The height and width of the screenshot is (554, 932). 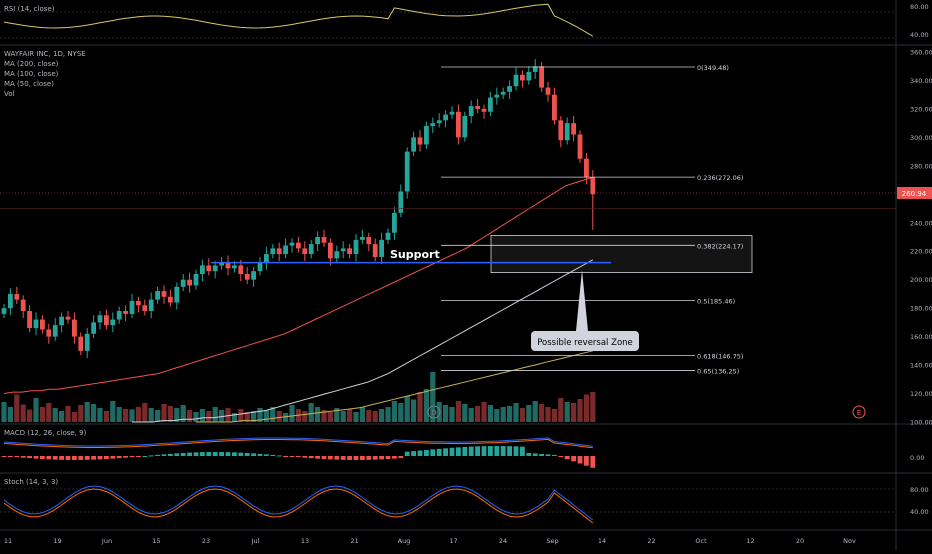 What do you see at coordinates (582, 300) in the screenshot?
I see `callout-pointer` at bounding box center [582, 300].